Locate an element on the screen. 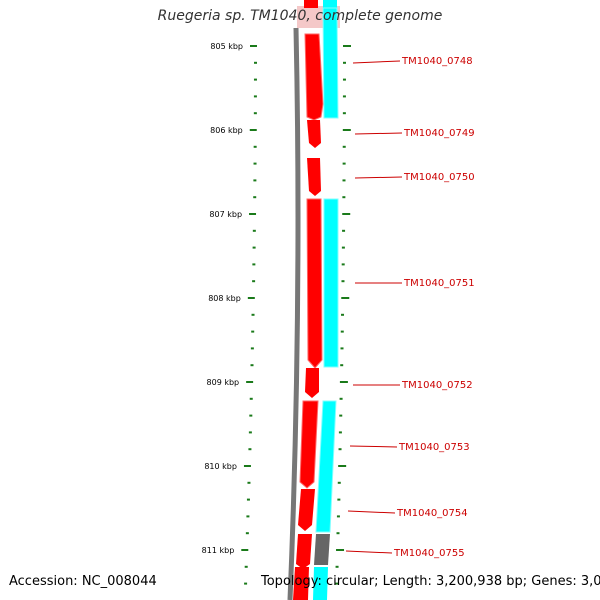  gene-label: TM1040_0755 is located at coordinates (429, 553).